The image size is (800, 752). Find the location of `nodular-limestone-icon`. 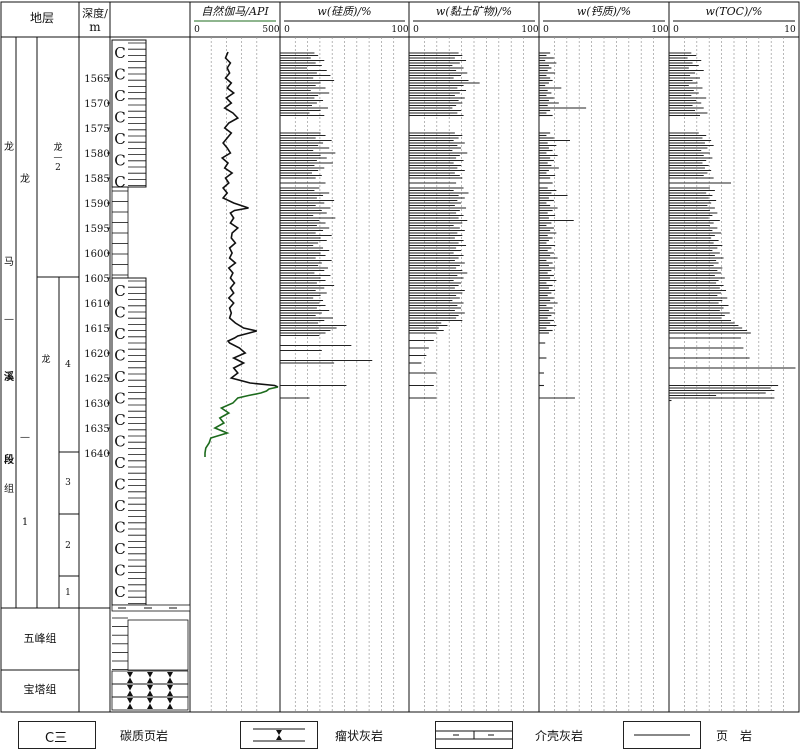

nodular-limestone-icon is located at coordinates (279, 735).